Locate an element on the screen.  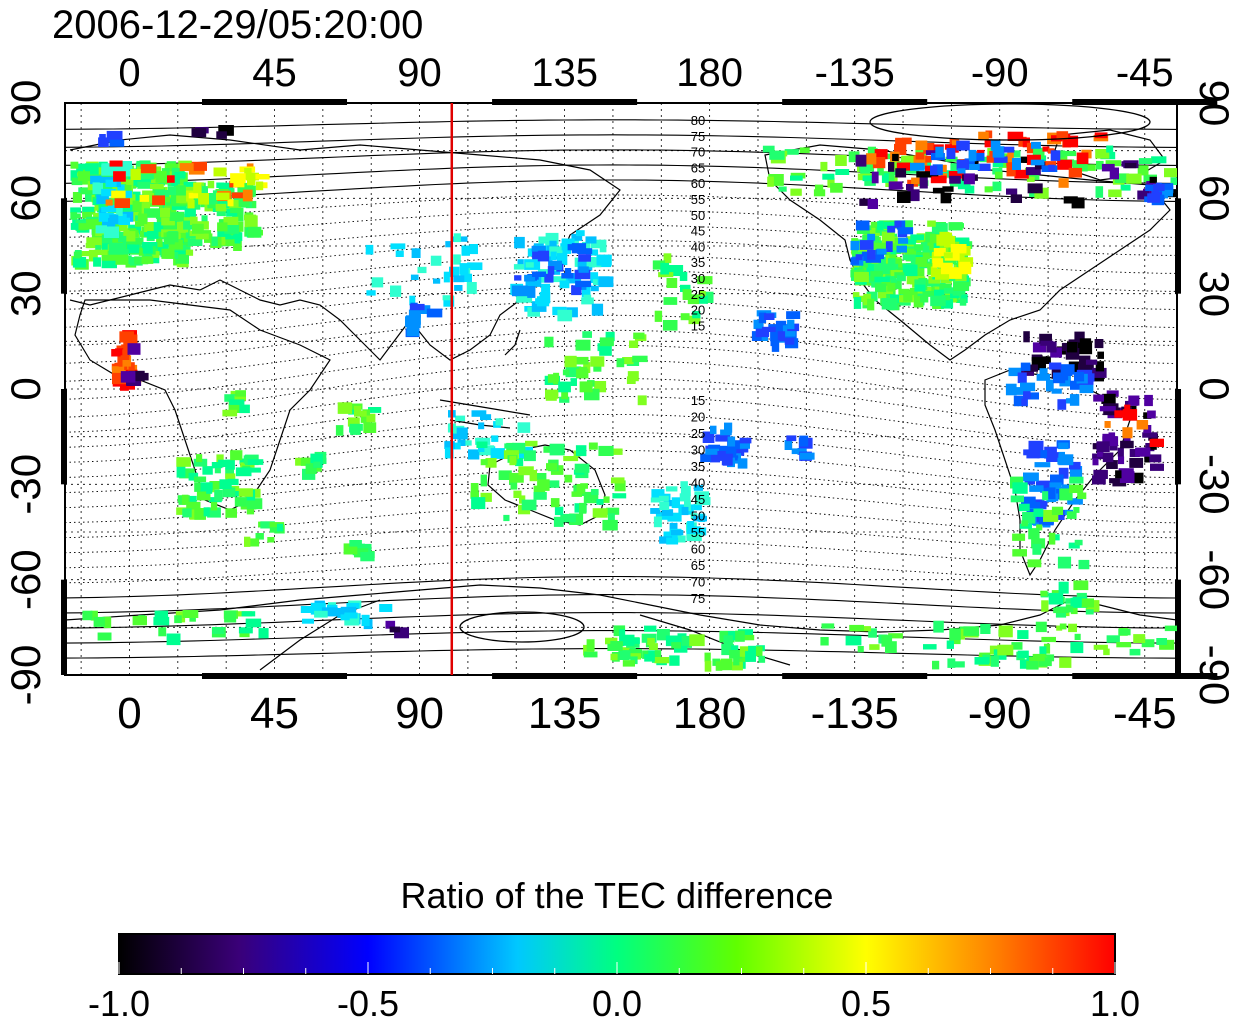
top-lon-label: -135 is located at coordinates (855, 73).